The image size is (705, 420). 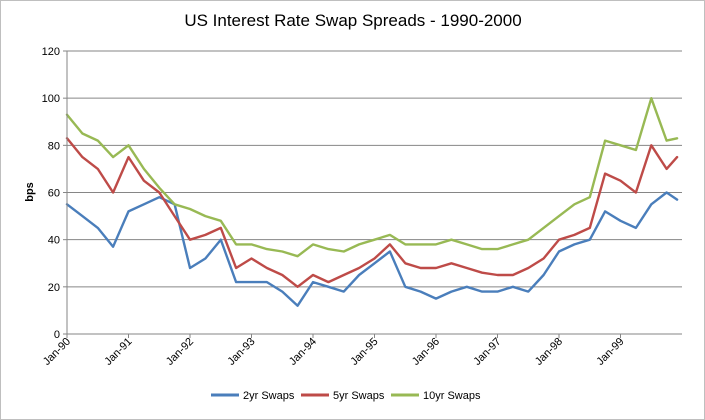 I want to click on legend-label-10yr-swaps: 10yr Swaps, so click(x=452, y=396).